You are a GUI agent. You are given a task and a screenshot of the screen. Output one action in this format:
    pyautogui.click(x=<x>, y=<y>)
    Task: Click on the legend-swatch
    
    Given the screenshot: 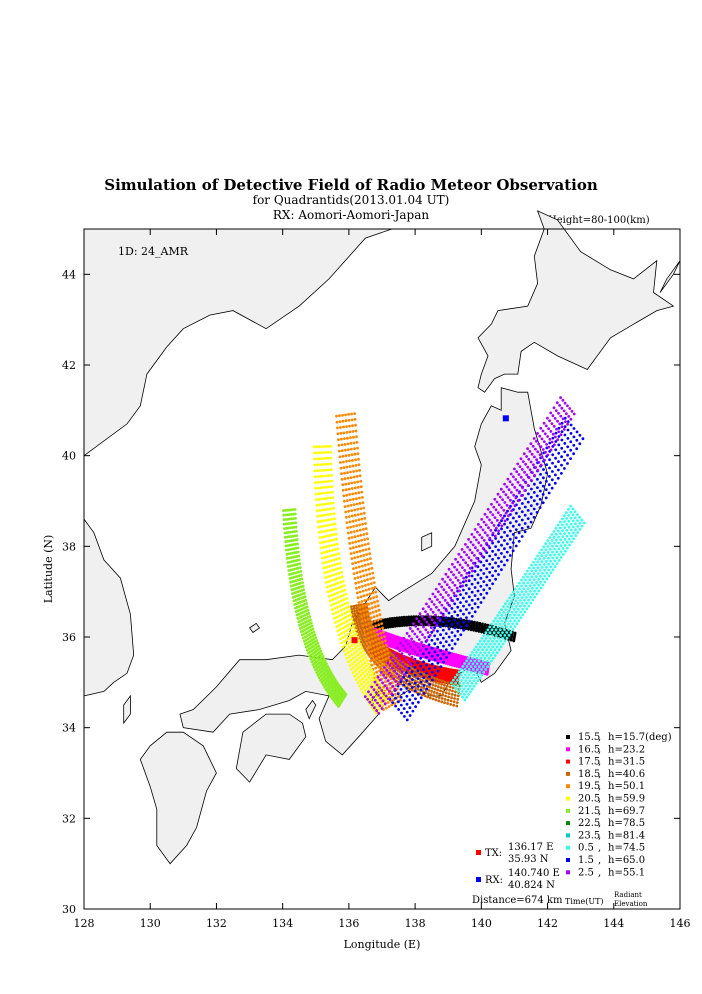 What is the action you would take?
    pyautogui.click(x=568, y=798)
    